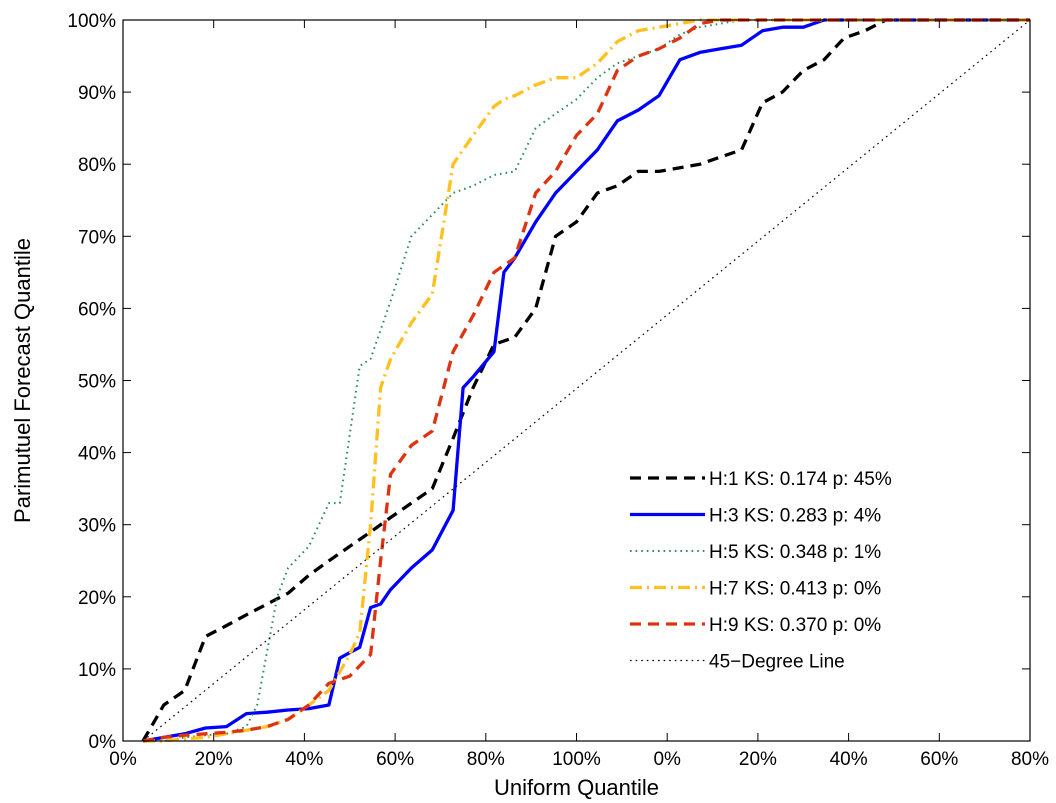  I want to click on x-axis-label: Uniform Quantile, so click(576, 787).